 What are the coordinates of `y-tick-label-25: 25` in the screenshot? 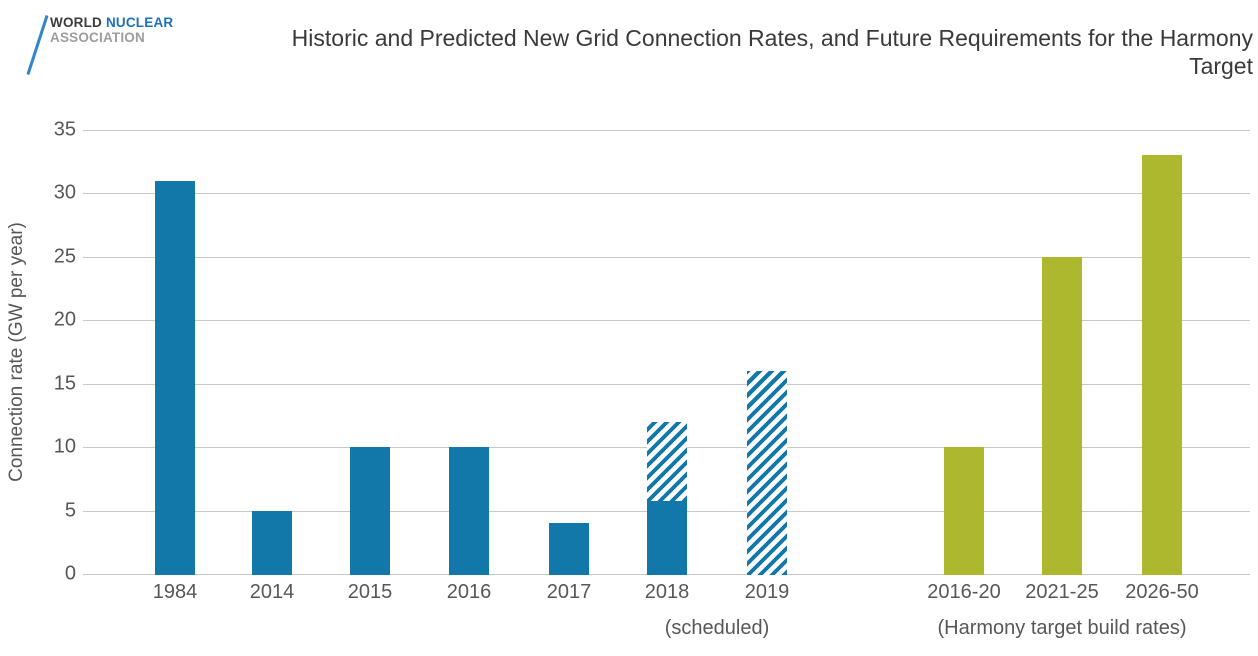 It's located at (64, 256).